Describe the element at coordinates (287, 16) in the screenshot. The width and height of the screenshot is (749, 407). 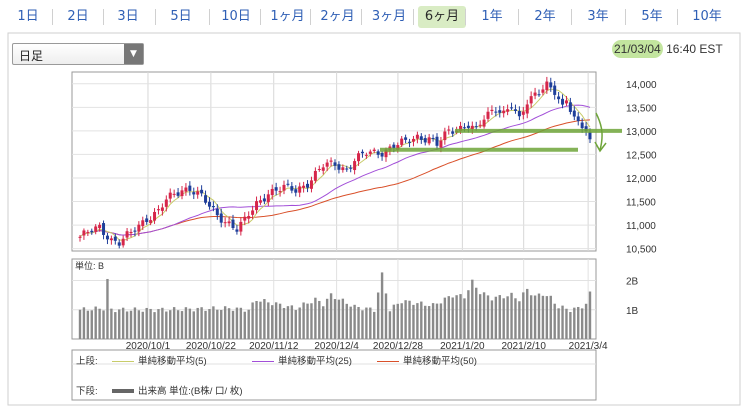
I see `tab-6: 1ヶ月` at that location.